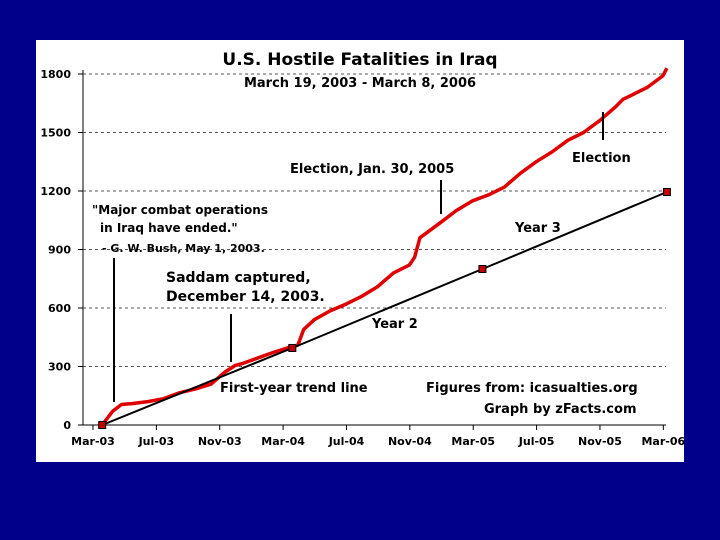  What do you see at coordinates (67, 425) in the screenshot?
I see `y-tick-label: 0` at bounding box center [67, 425].